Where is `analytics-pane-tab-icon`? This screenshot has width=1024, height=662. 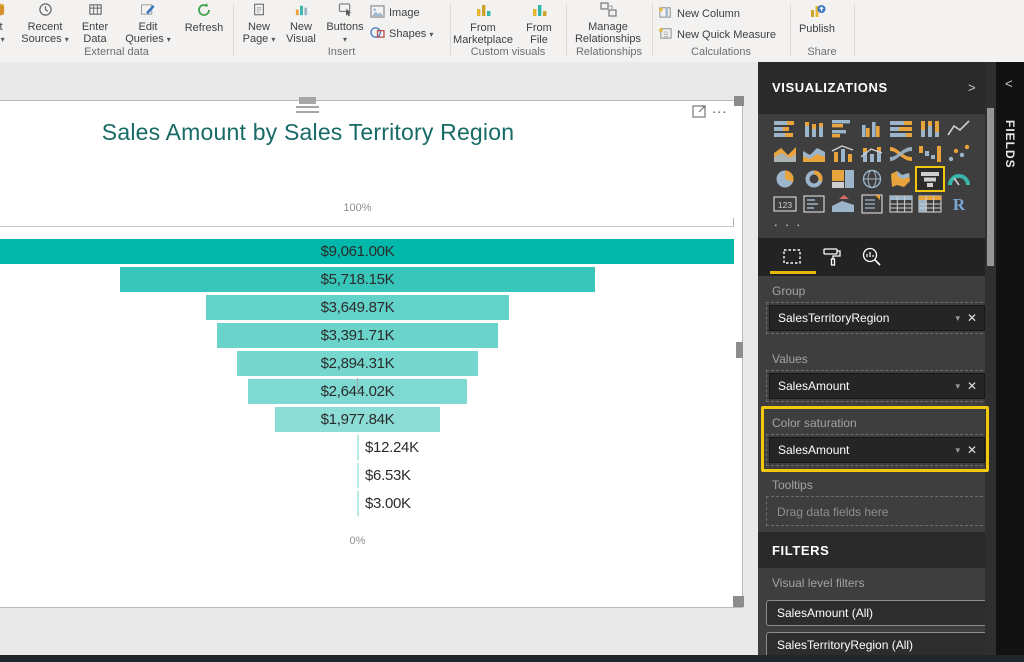 analytics-pane-tab-icon is located at coordinates (872, 257).